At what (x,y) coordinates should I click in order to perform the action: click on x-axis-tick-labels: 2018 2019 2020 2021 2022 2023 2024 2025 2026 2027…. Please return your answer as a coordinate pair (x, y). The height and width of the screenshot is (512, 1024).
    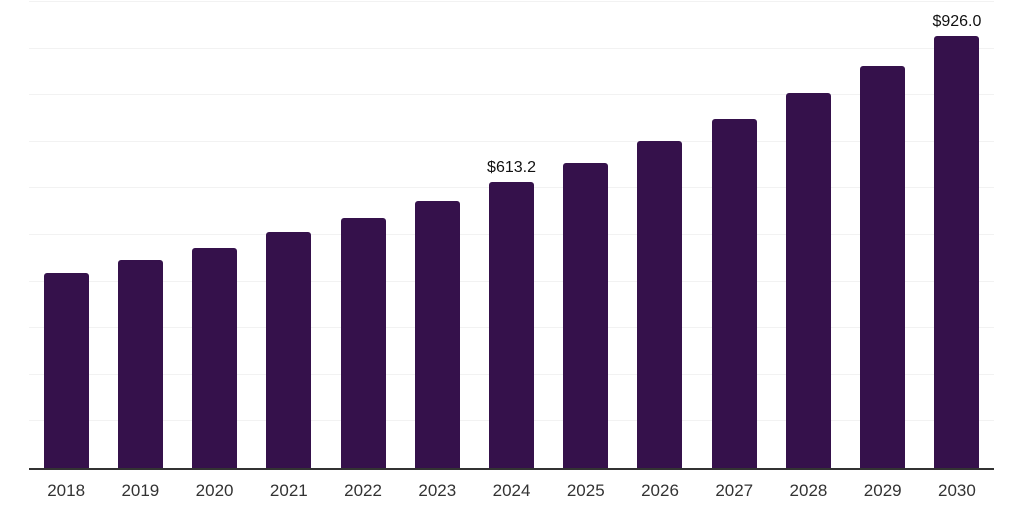
    Looking at the image, I should click on (511, 491).